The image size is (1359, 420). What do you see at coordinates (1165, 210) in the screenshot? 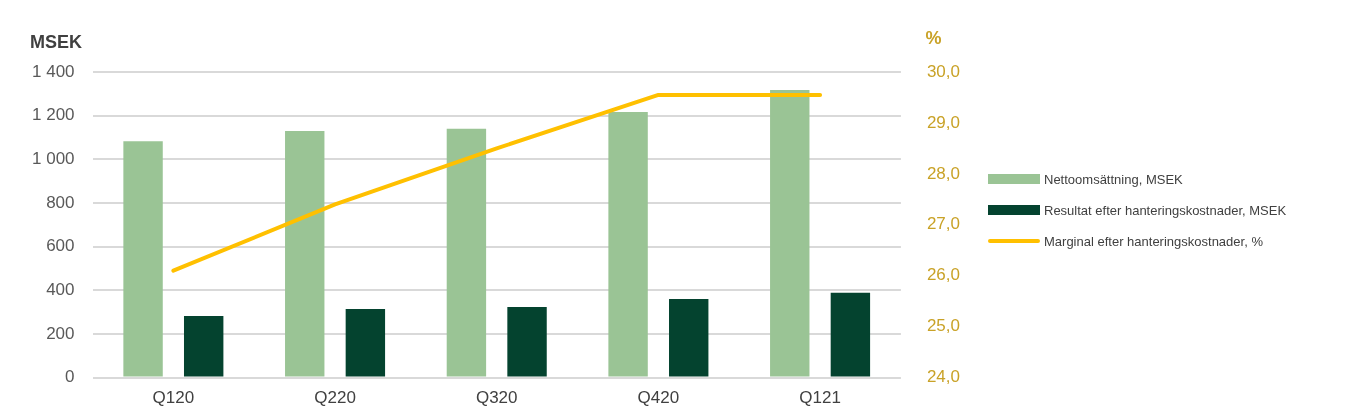
I see `legend-label: Resultat efter hanteringskostnader, MSEK` at bounding box center [1165, 210].